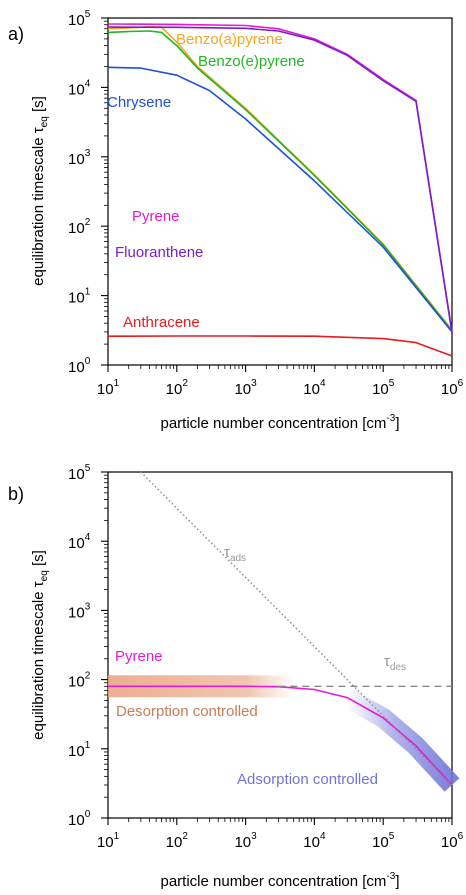  I want to click on tau-ads-label: τads, so click(235, 554).